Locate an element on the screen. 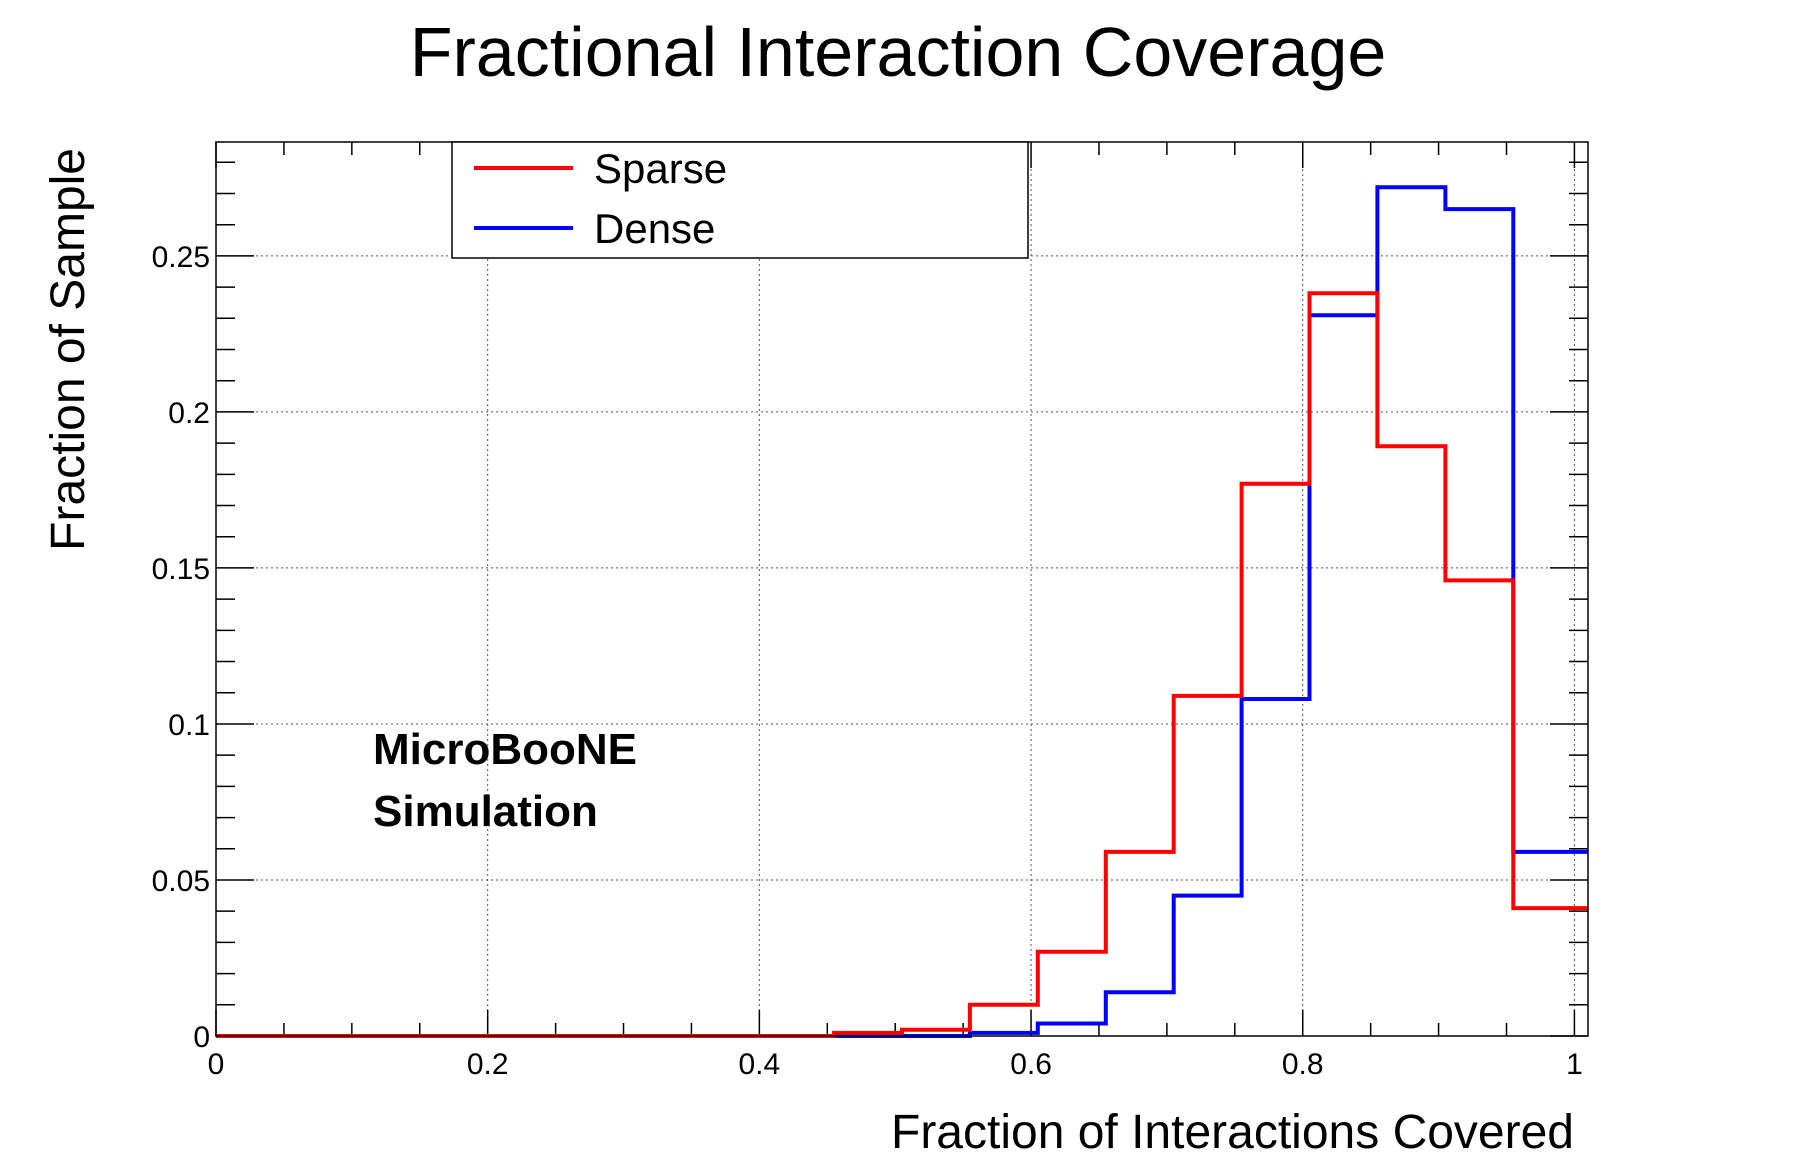 The width and height of the screenshot is (1796, 1172). legend-box is located at coordinates (740, 200).